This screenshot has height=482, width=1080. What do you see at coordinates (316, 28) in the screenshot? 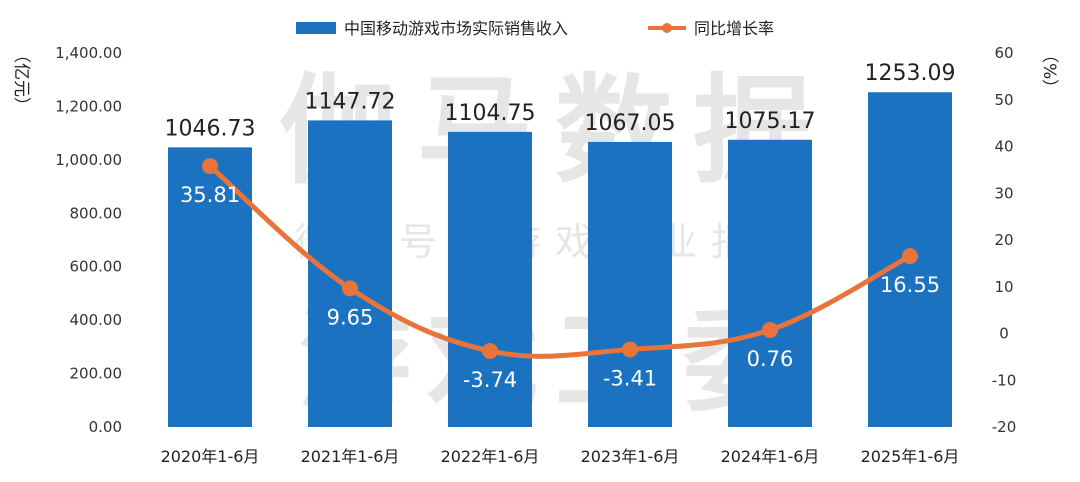
I see `legend-swatch-bar` at bounding box center [316, 28].